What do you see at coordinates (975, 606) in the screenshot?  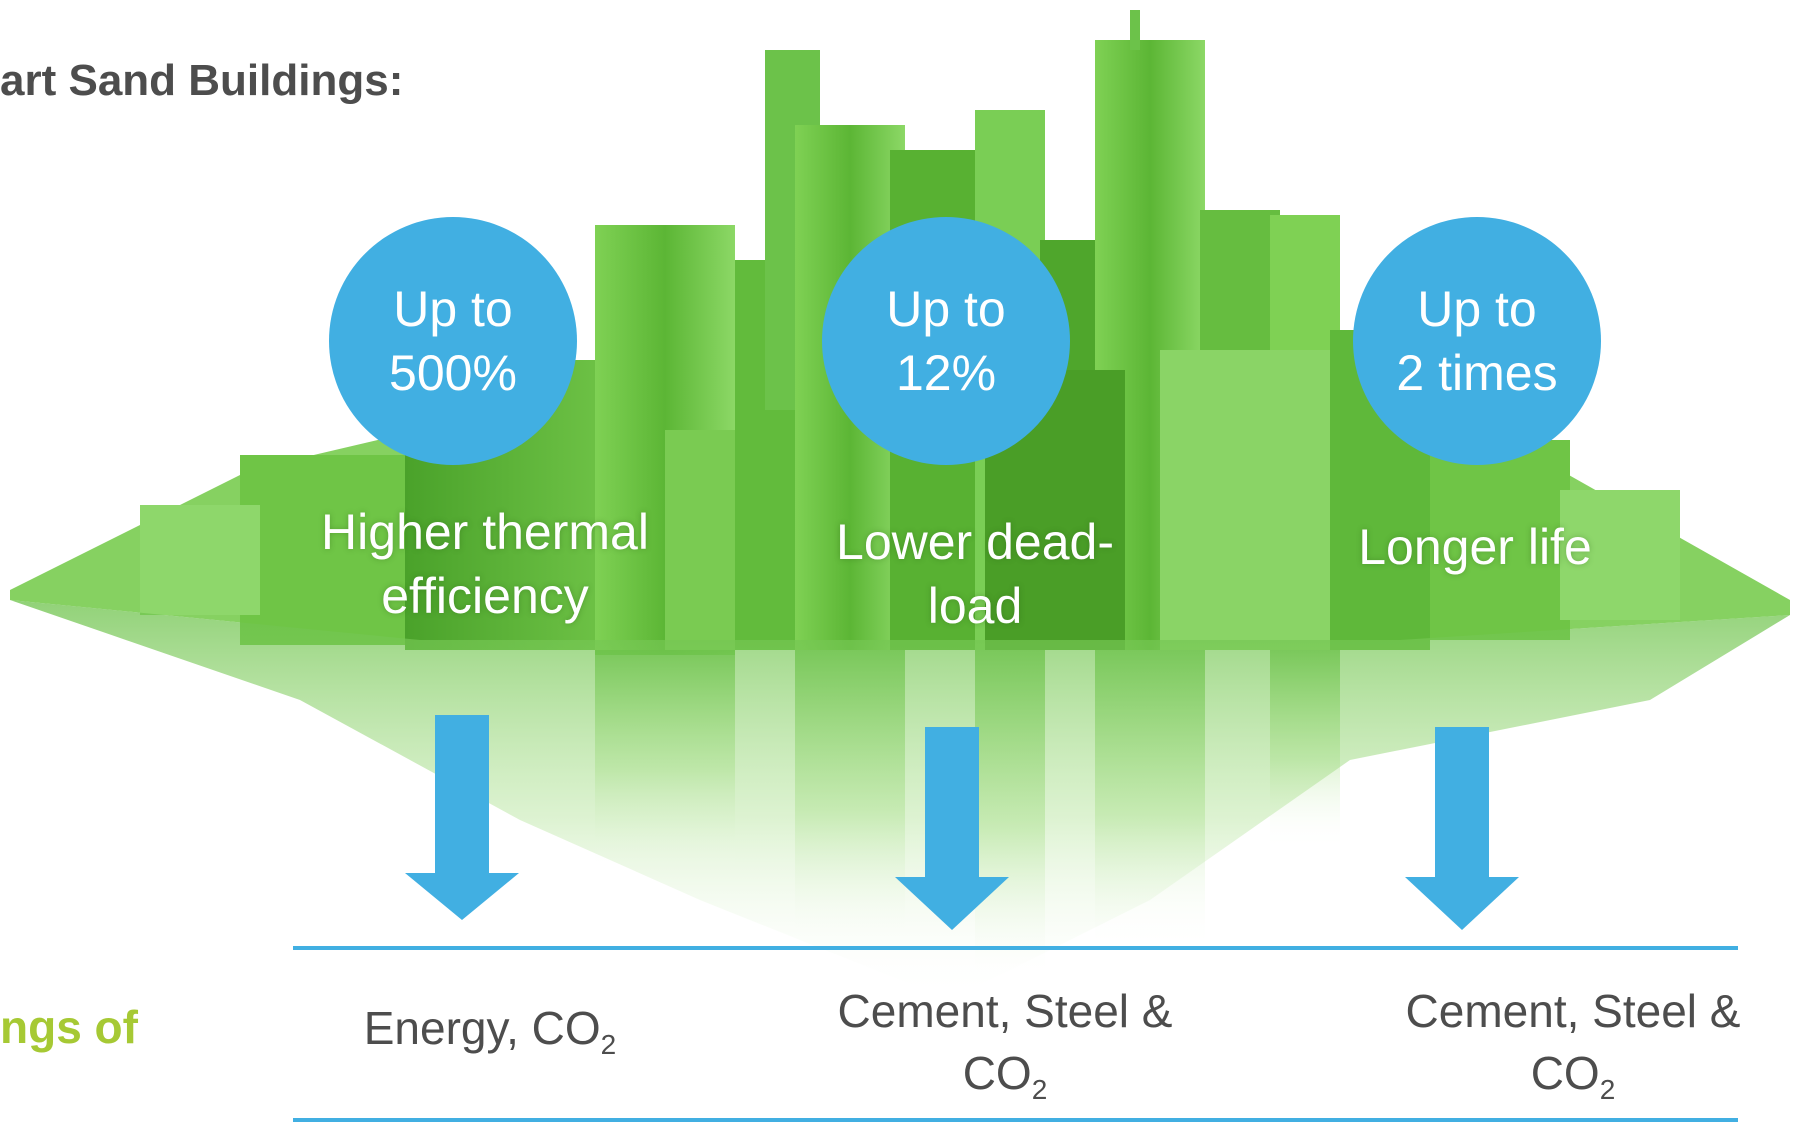 I see `benefit-line: load` at bounding box center [975, 606].